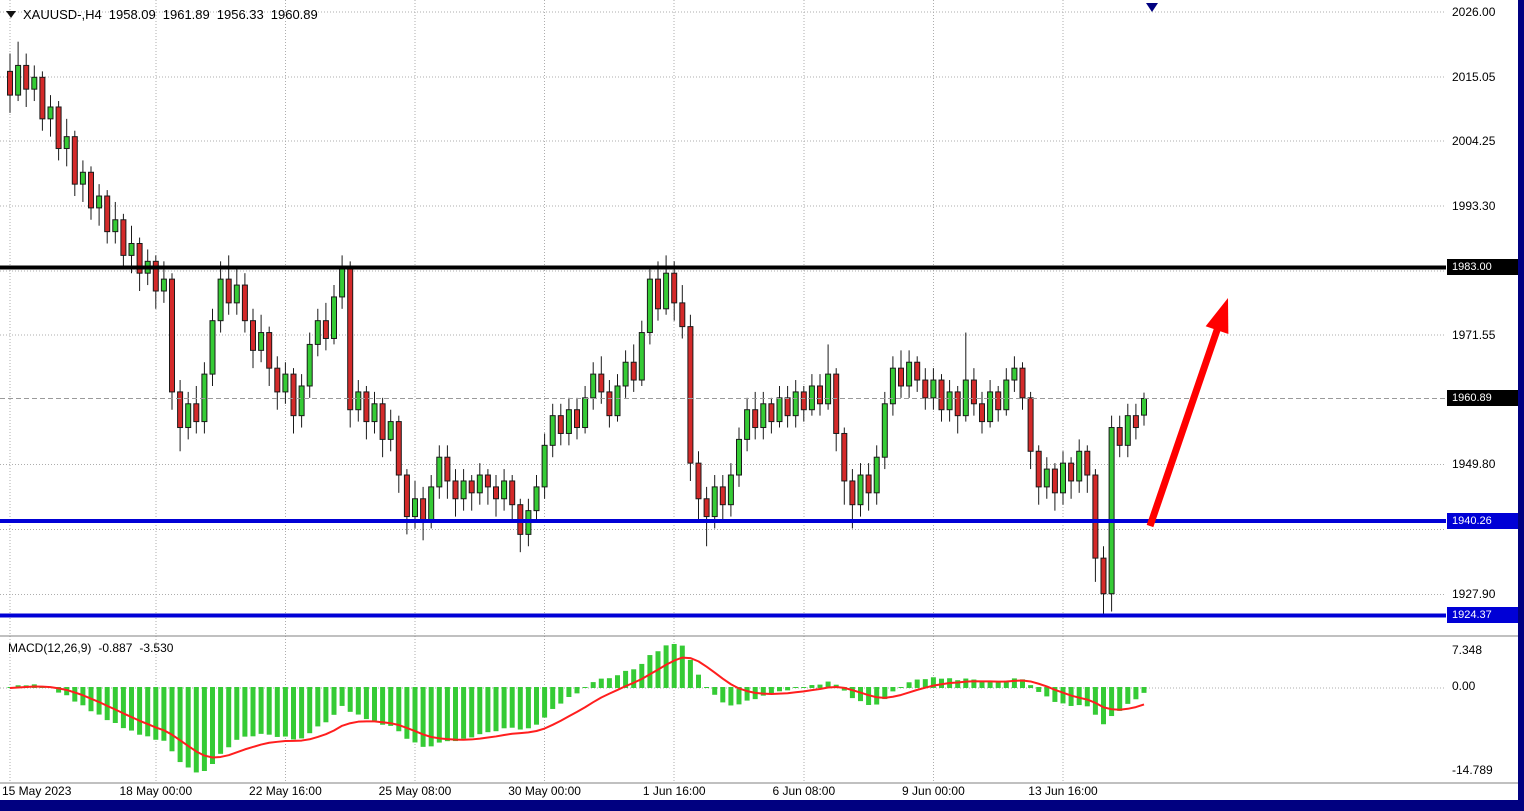  I want to click on price-axis-label: 1971.55, so click(1474, 335).